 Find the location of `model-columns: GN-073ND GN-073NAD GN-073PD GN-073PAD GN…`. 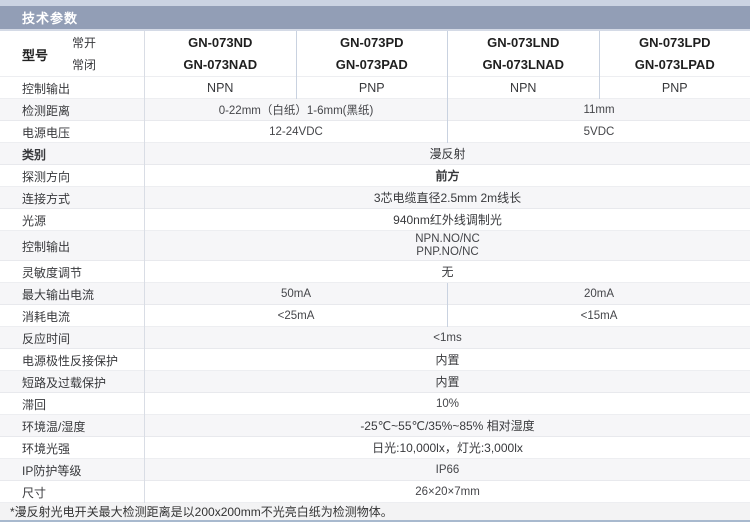

model-columns: GN-073ND GN-073NAD GN-073PD GN-073PAD GN… is located at coordinates (447, 54).